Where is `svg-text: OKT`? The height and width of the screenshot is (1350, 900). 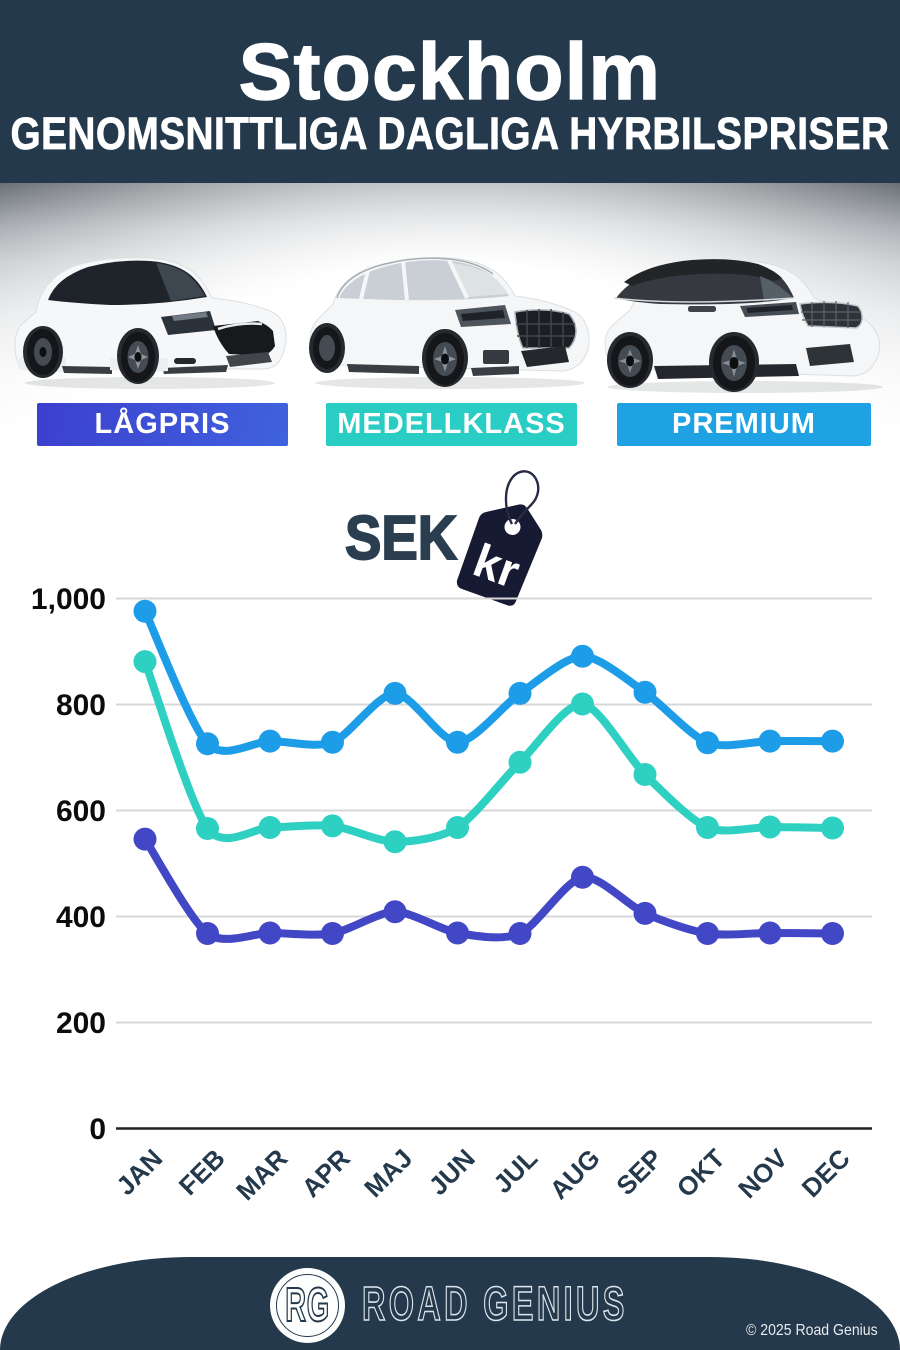 svg-text: OKT is located at coordinates (701, 1173).